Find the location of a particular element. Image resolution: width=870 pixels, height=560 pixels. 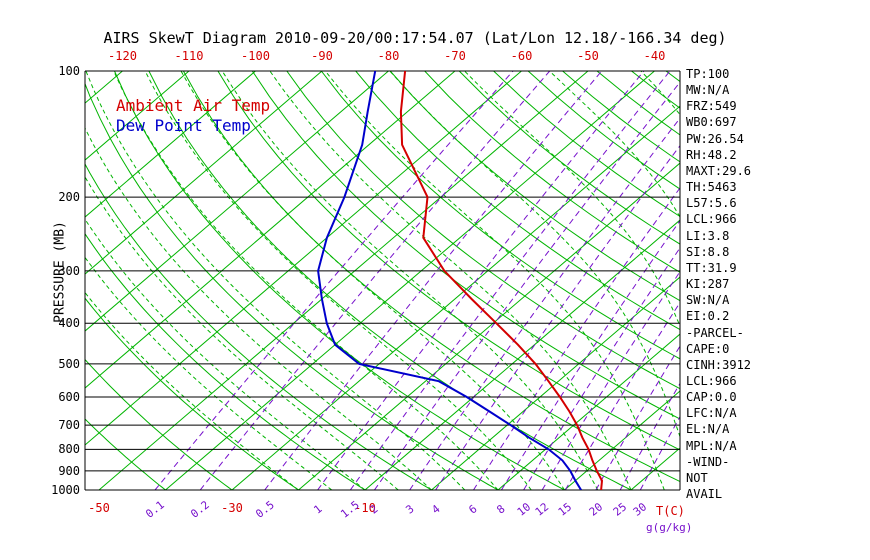

index-line: TH:5463 is located at coordinates (711, 187).